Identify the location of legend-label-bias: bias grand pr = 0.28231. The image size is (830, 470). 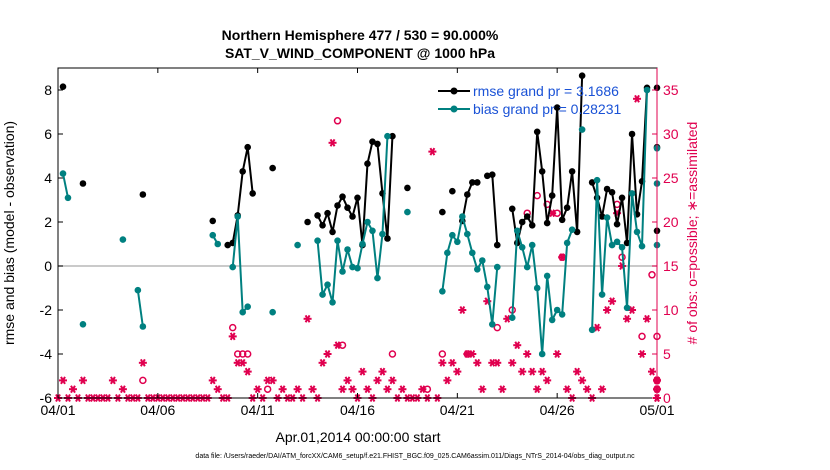
(547, 109).